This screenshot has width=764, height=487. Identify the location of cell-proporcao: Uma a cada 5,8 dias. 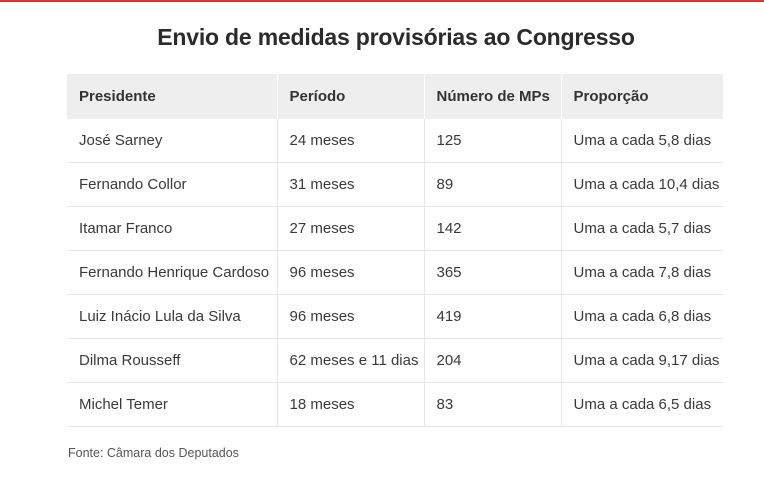
(642, 141).